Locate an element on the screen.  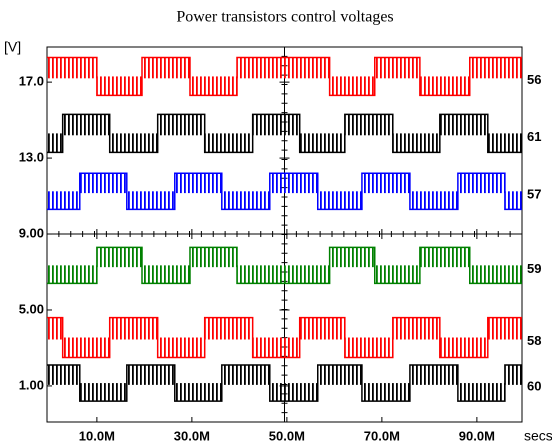
y-tick-label: 9.00 is located at coordinates (31, 232).